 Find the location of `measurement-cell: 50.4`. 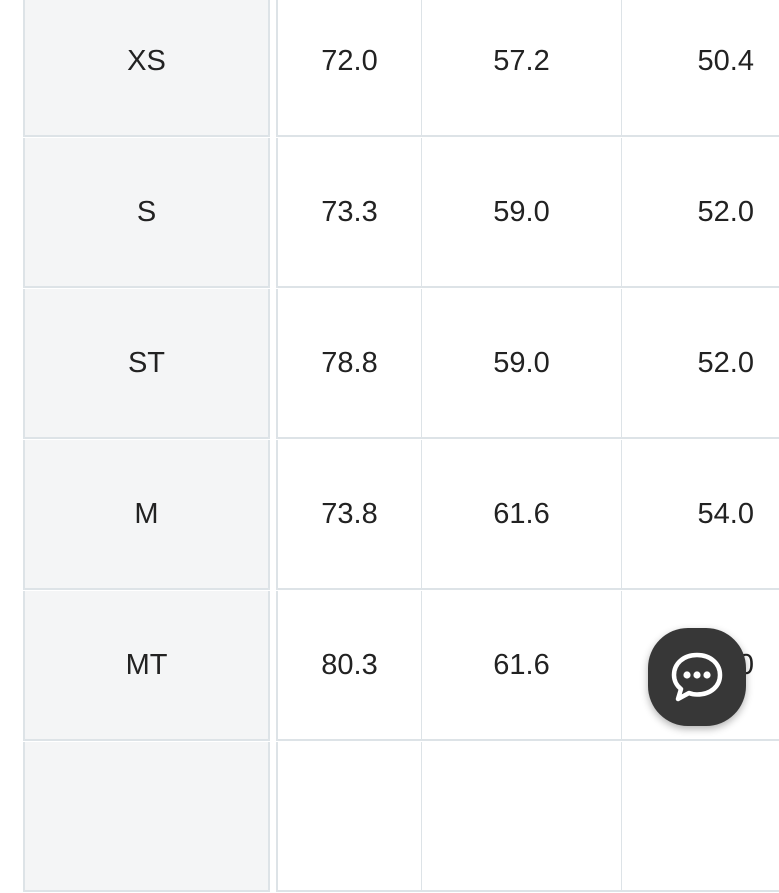

measurement-cell: 50.4 is located at coordinates (700, 68).